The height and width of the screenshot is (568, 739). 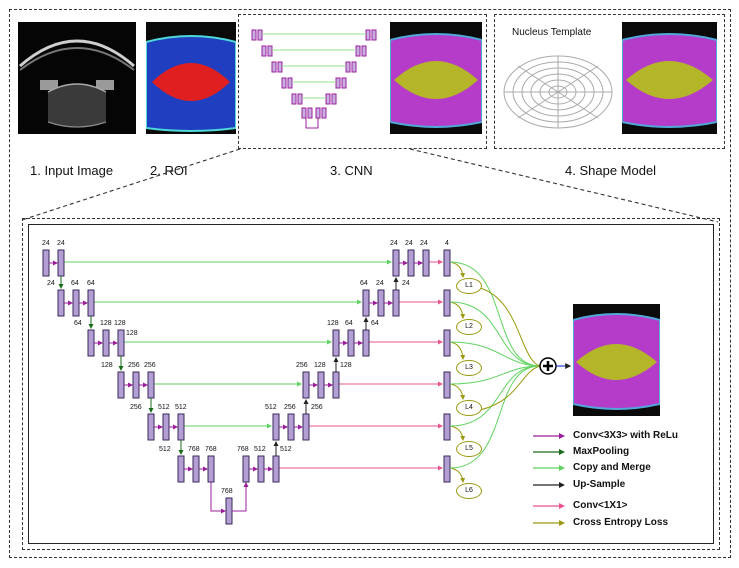 I want to click on legend-item: Conv<1X1>, so click(x=620, y=506).